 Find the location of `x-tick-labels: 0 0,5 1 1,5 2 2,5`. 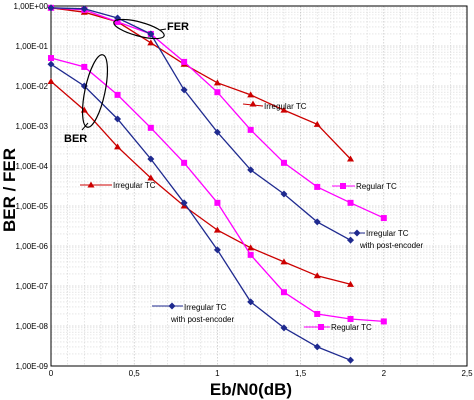

x-tick-labels: 0 0,5 1 1,5 2 2,5 is located at coordinates (261, 373).